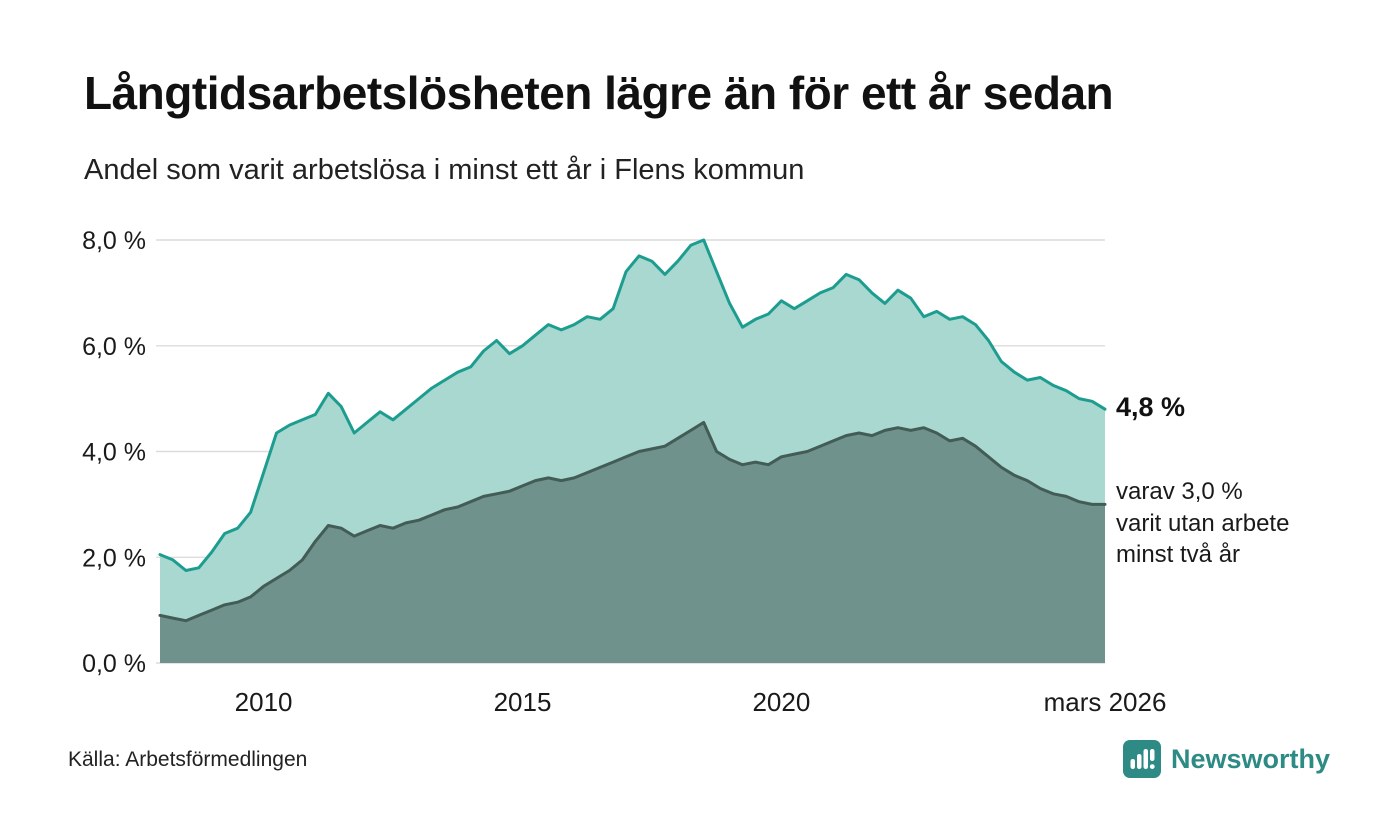 The image size is (1400, 840). What do you see at coordinates (1141, 759) in the screenshot?
I see `bar-chart-logo-icon` at bounding box center [1141, 759].